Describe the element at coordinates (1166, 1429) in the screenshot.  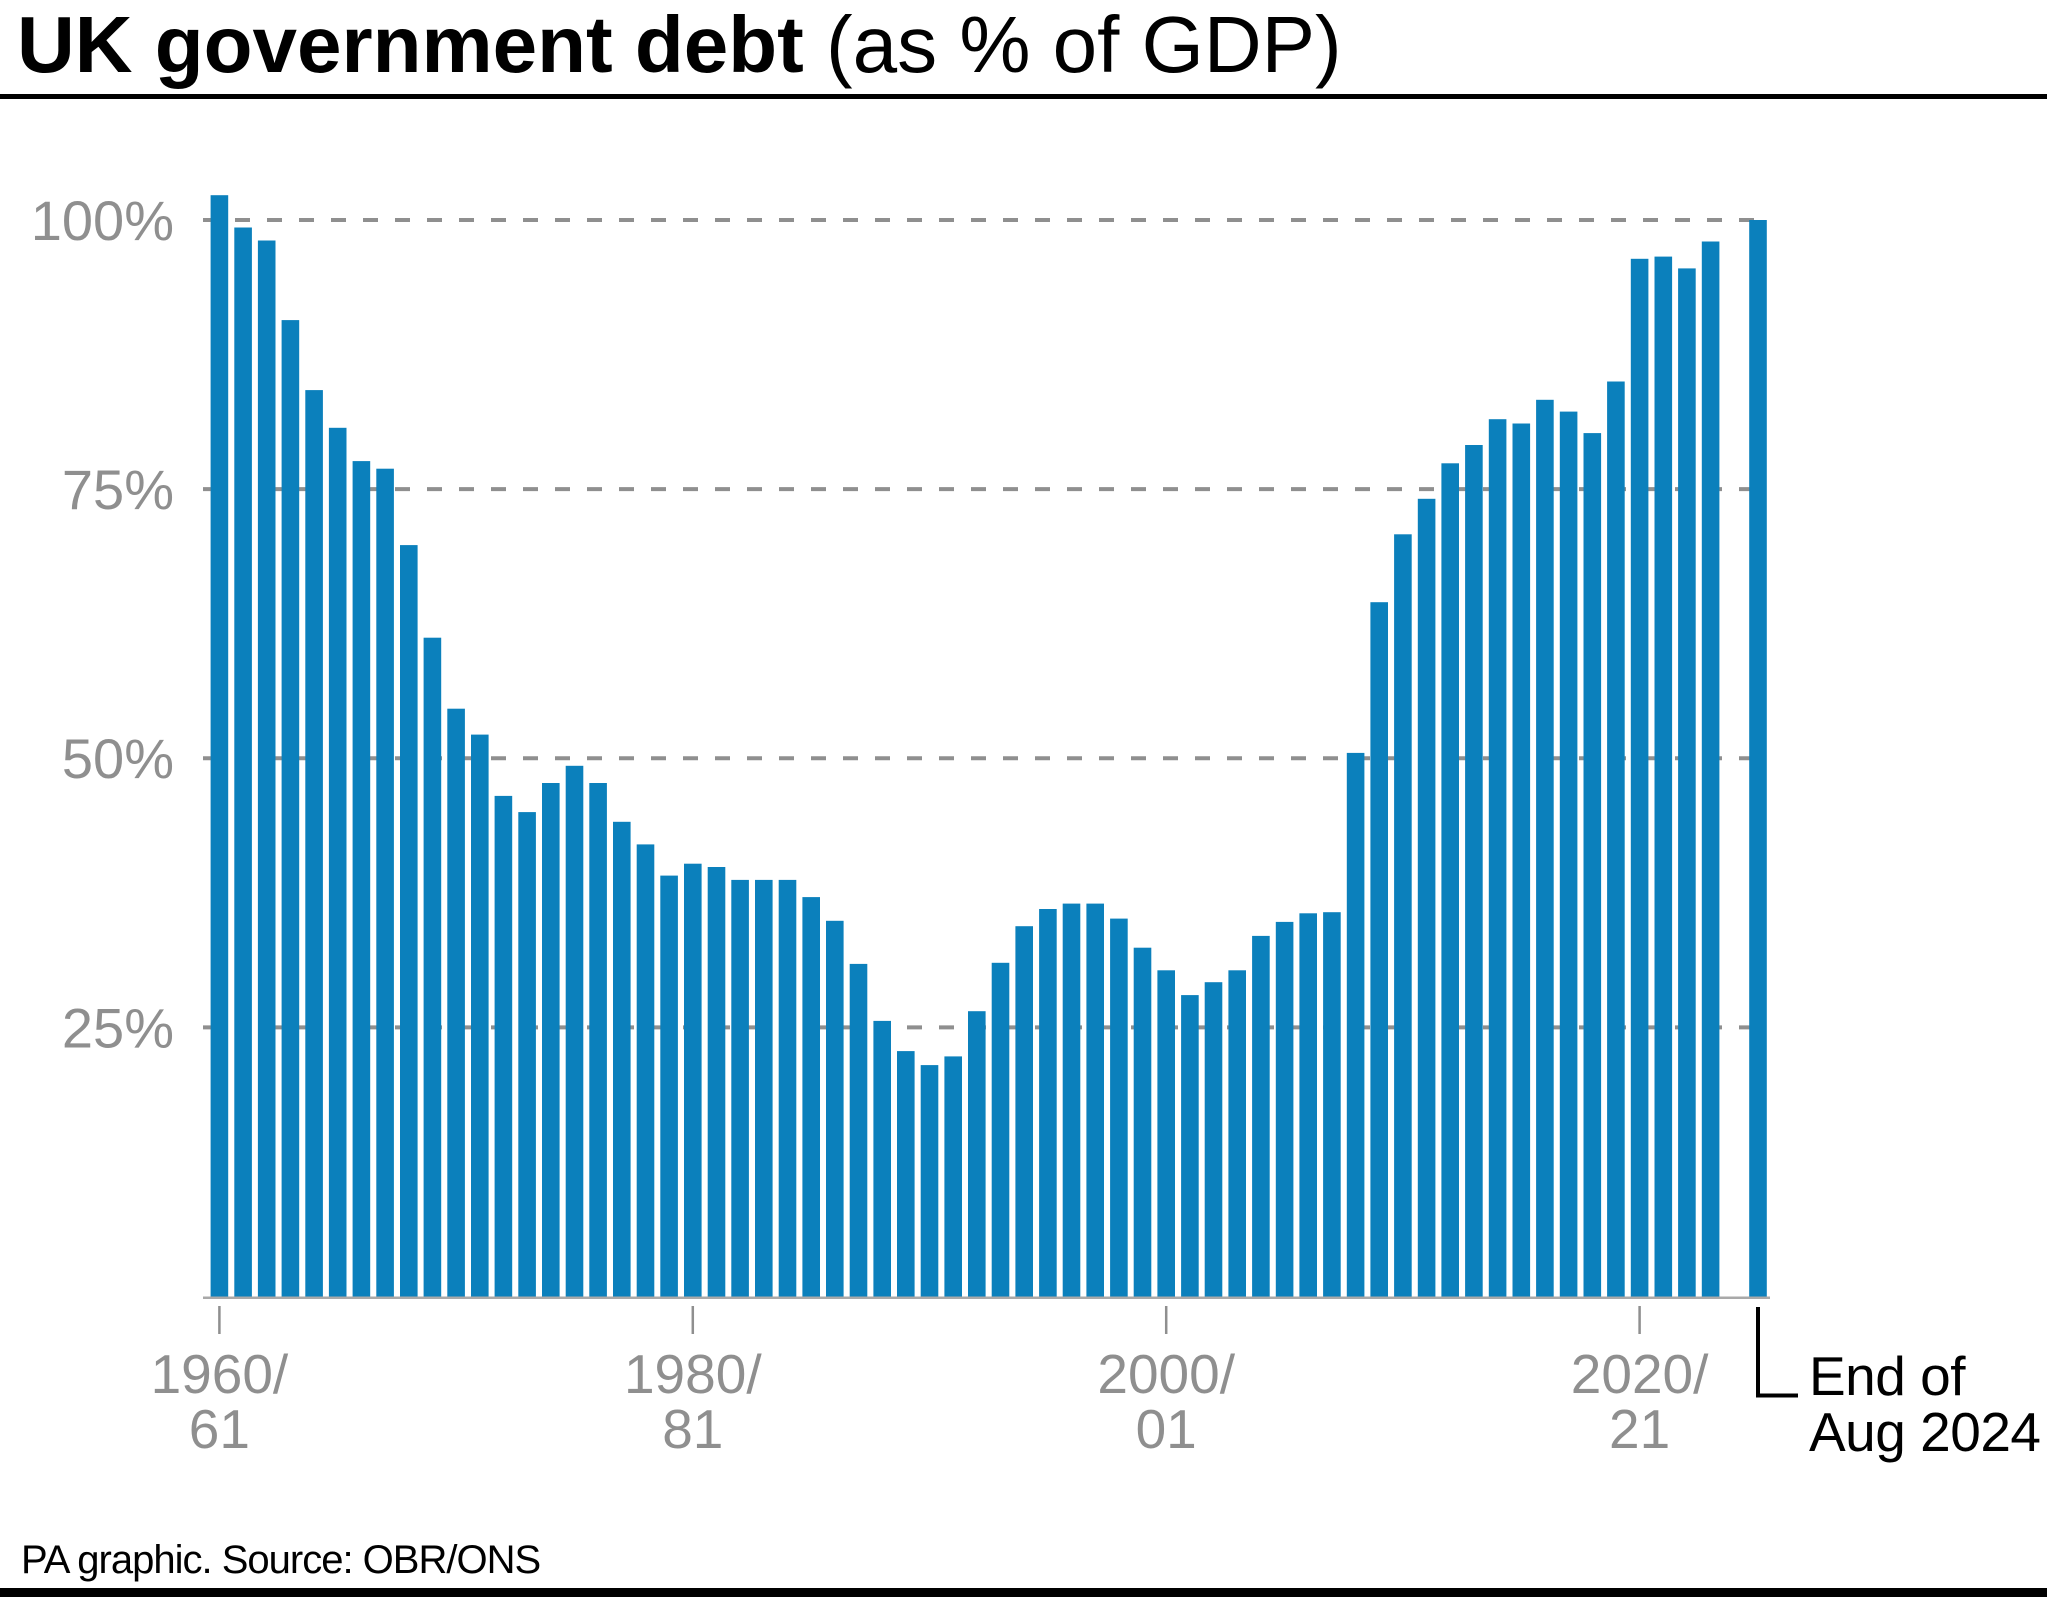
I see `svg-text: 01` at that location.